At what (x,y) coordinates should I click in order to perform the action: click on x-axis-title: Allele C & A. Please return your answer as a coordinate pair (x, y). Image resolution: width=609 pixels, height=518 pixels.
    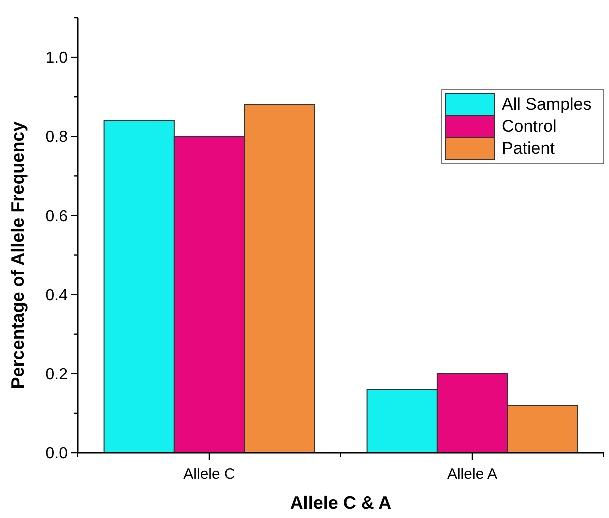
    Looking at the image, I should click on (341, 503).